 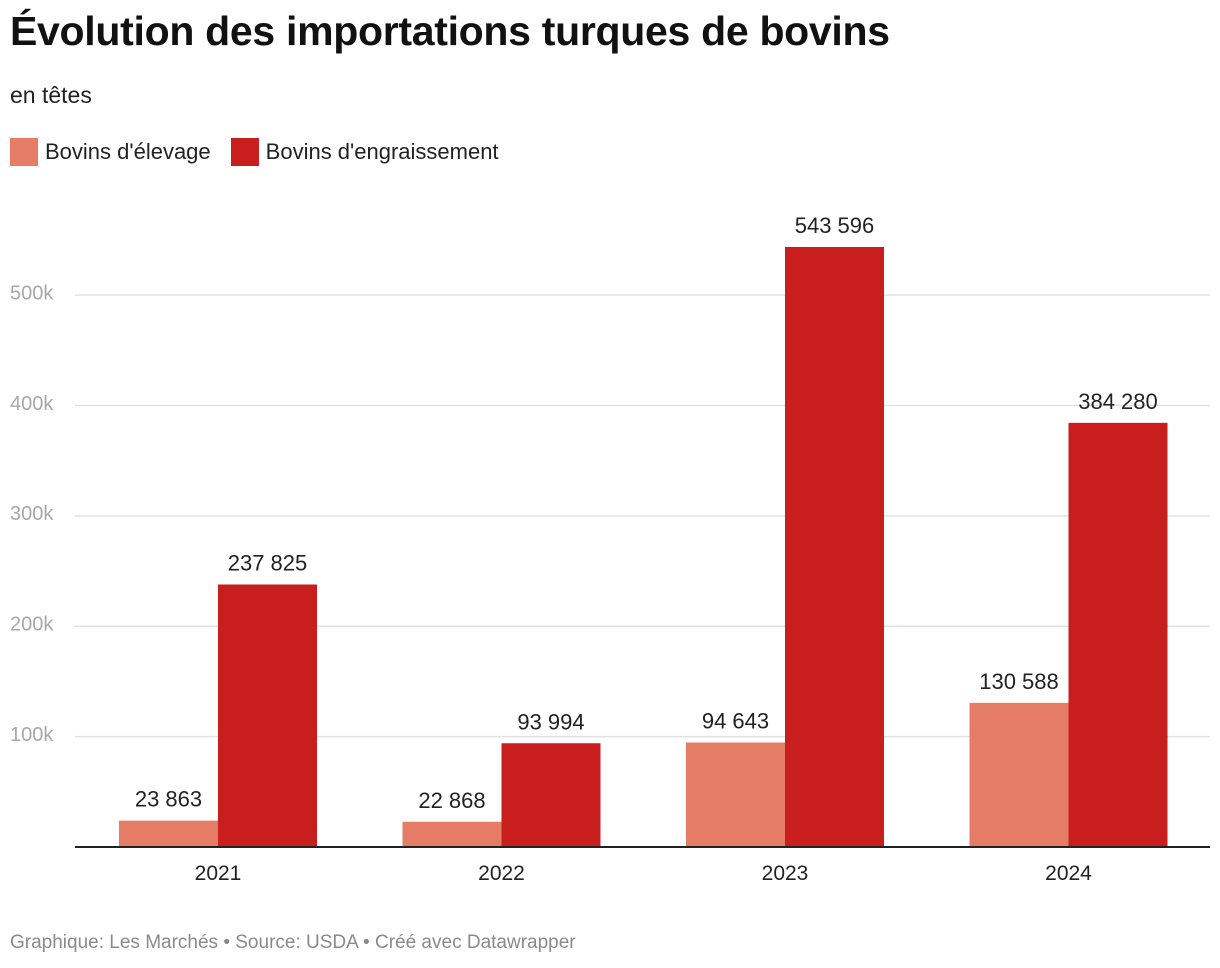 What do you see at coordinates (1118, 401) in the screenshot?
I see `data-label: 384 280` at bounding box center [1118, 401].